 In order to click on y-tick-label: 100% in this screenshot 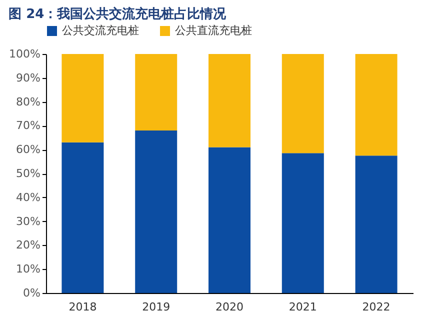, I will do `click(24, 54)`.